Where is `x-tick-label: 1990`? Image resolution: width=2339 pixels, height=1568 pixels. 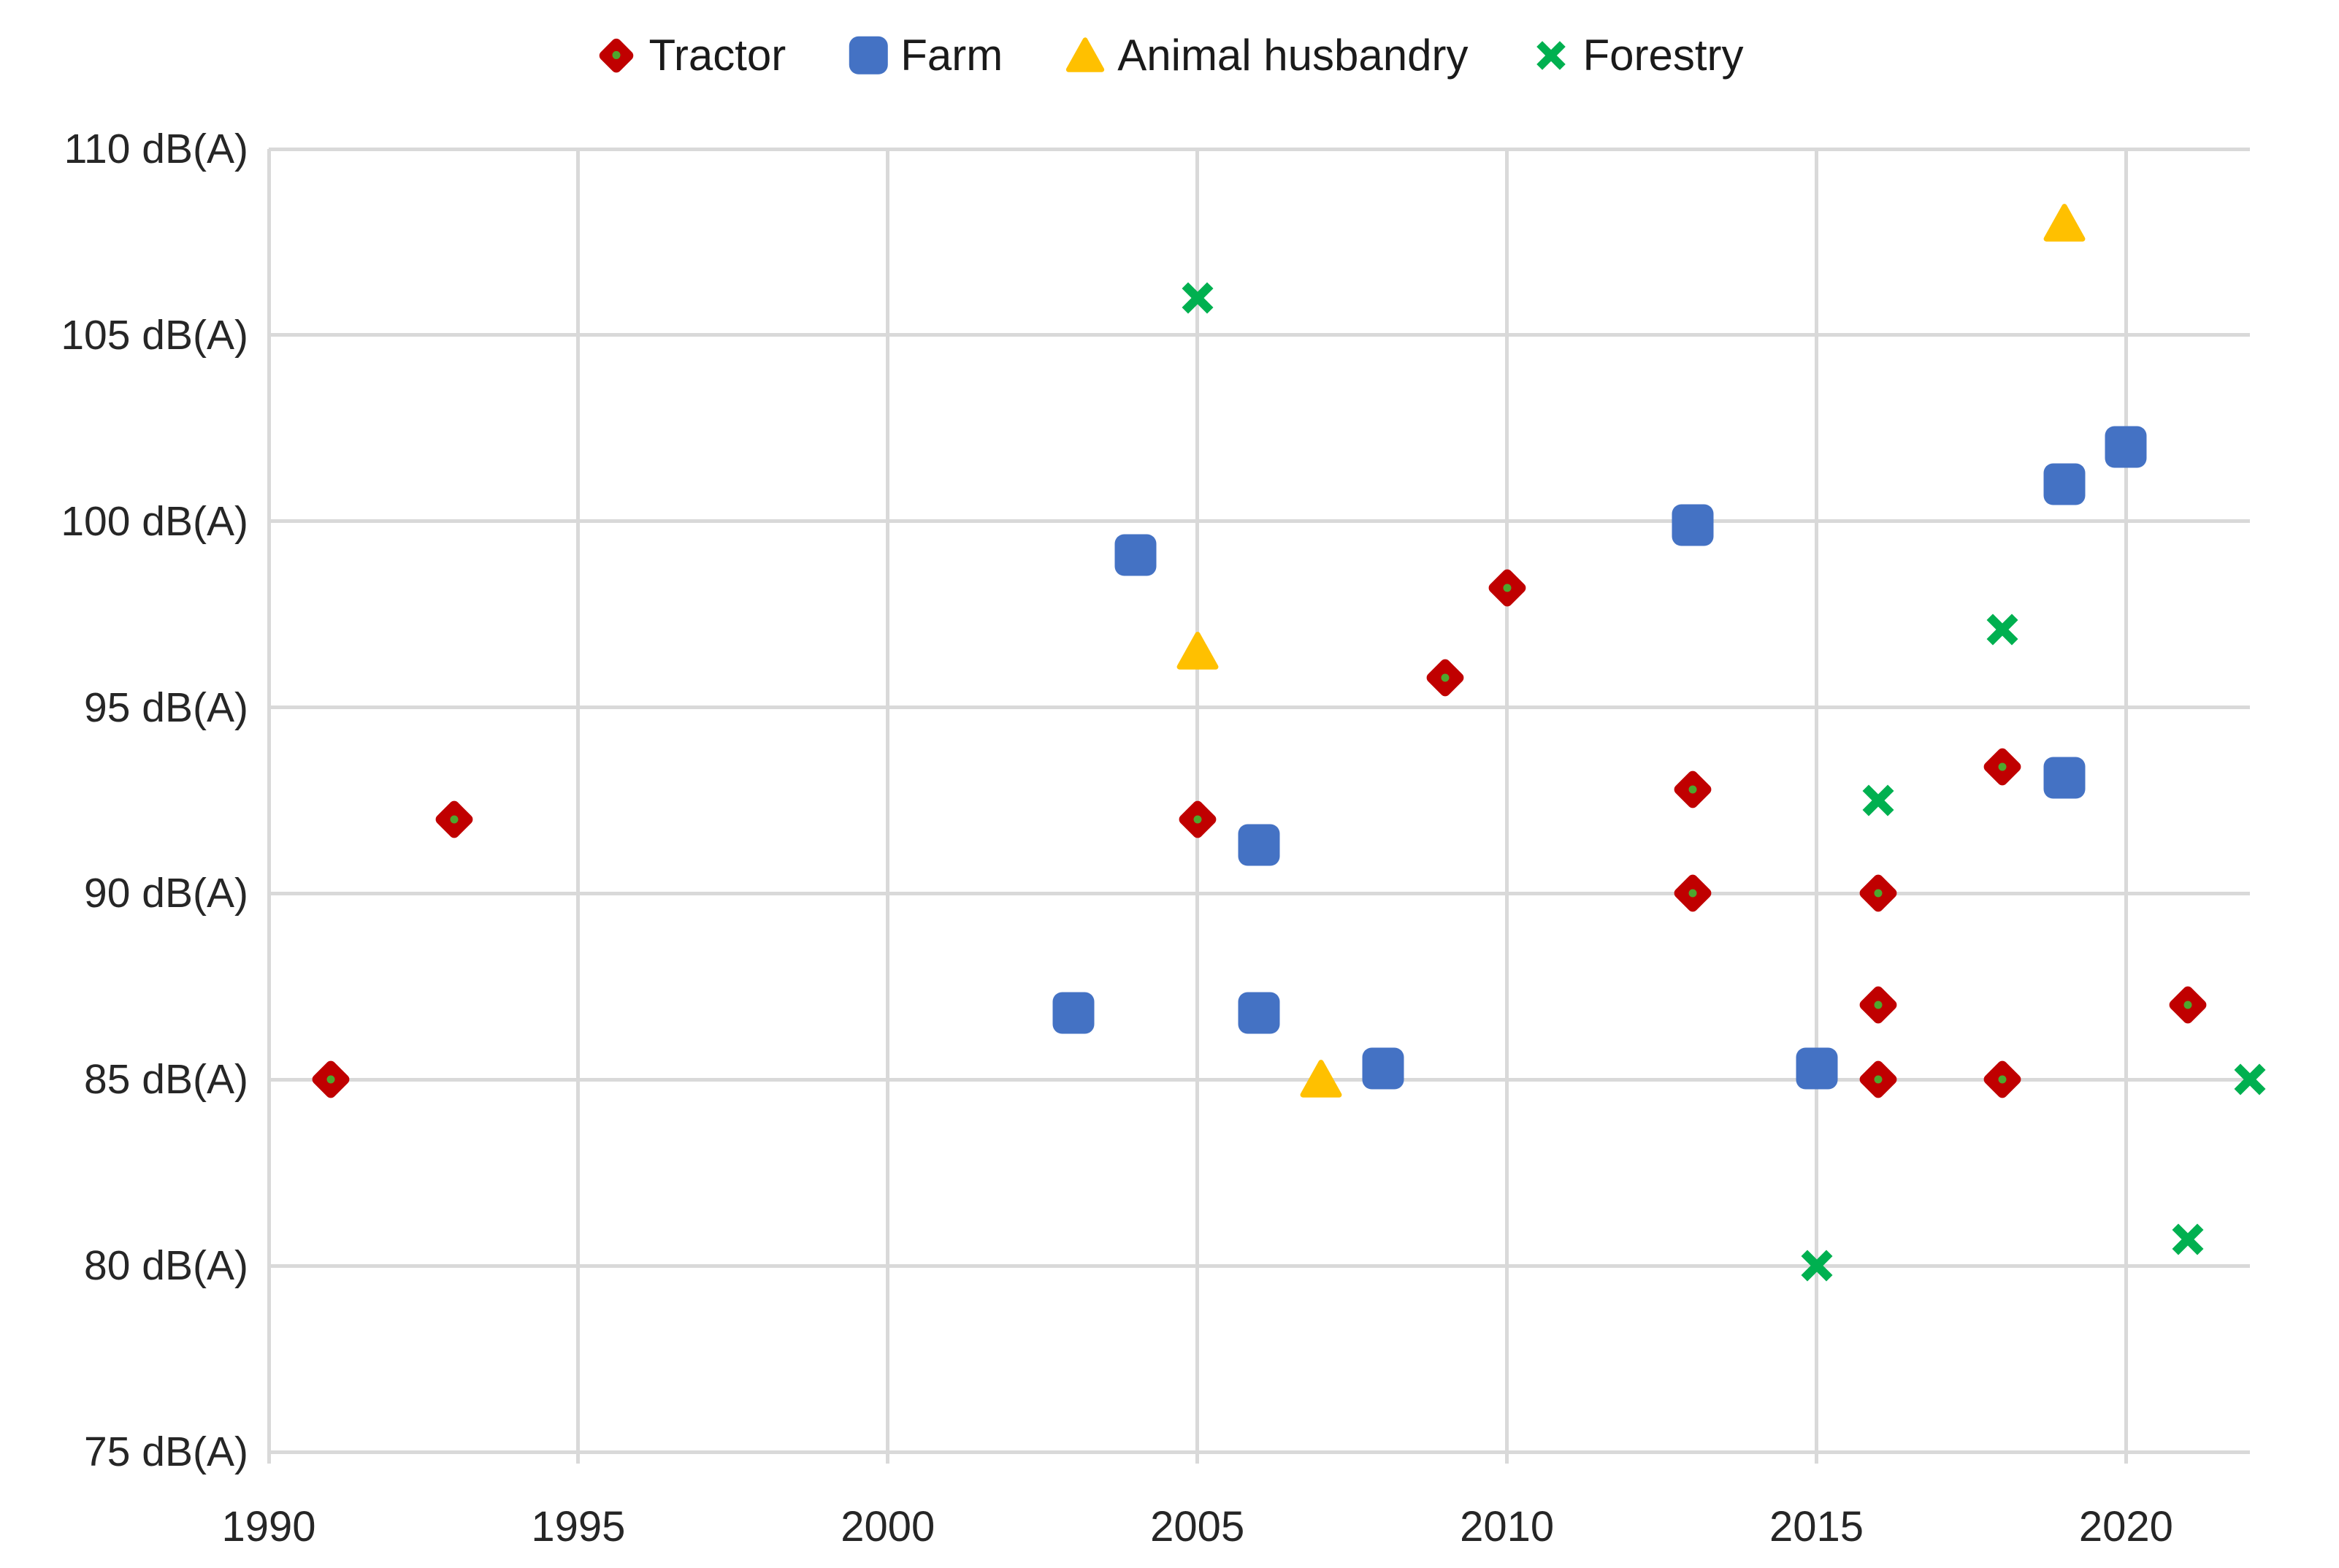
x-tick-label: 1990 is located at coordinates (268, 1526).